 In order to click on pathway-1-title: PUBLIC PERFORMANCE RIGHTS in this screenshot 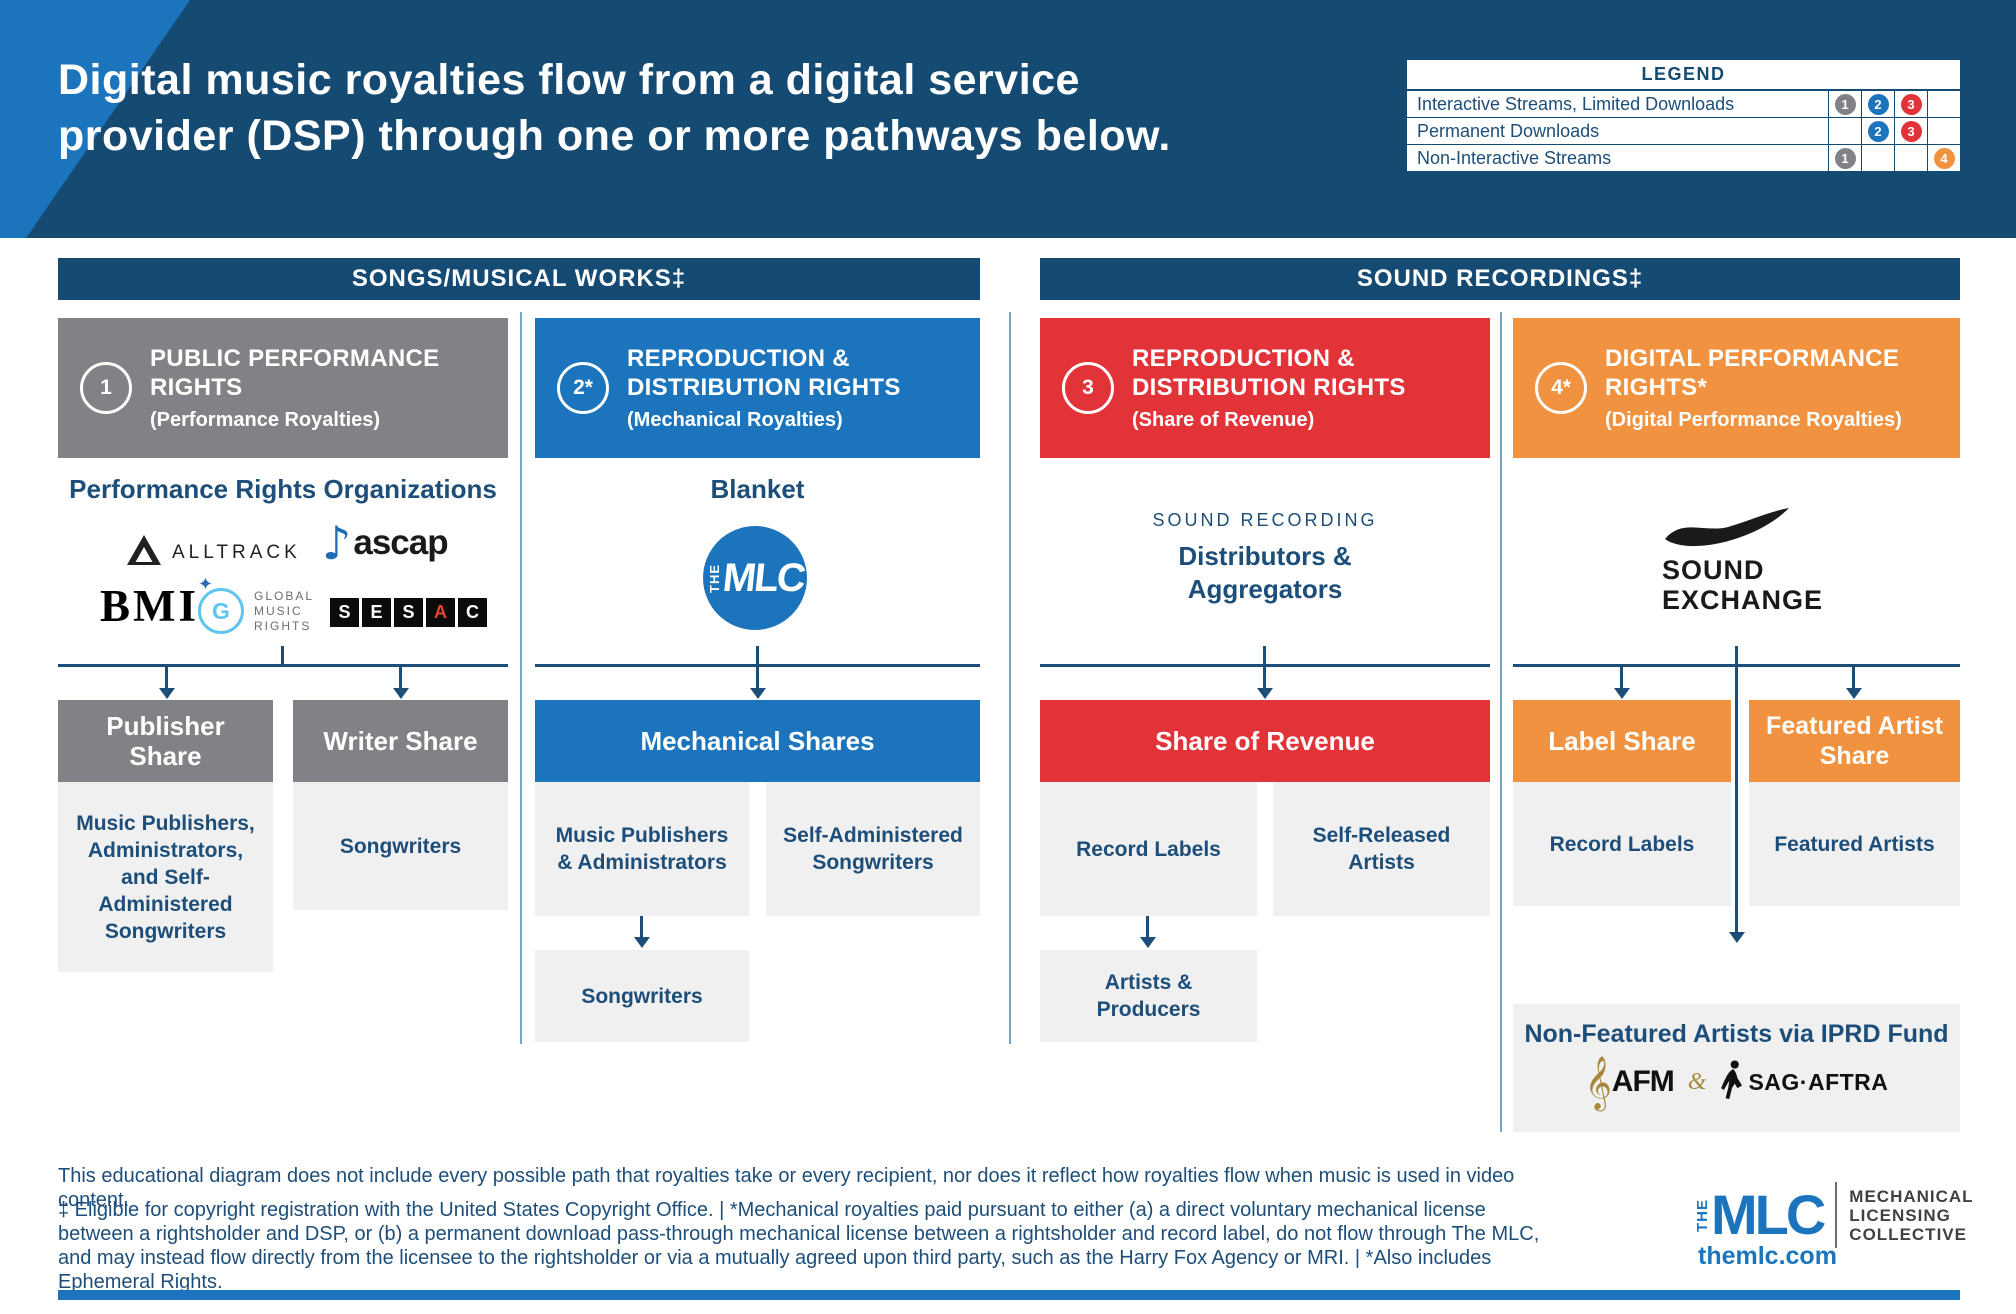, I will do `click(295, 373)`.